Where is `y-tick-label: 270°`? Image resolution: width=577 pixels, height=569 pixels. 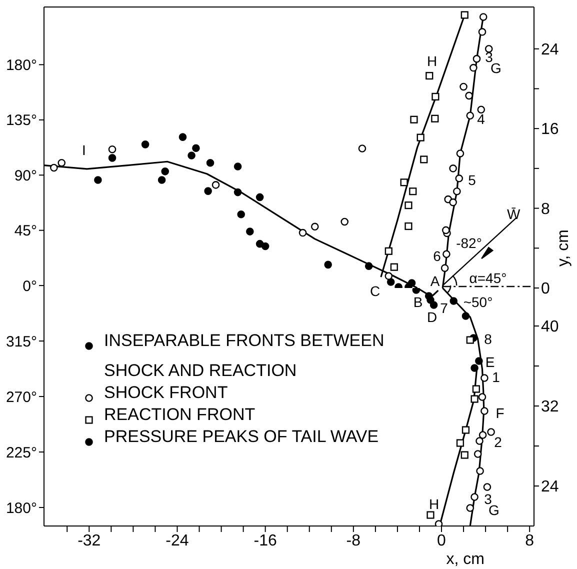 y-tick-label: 270° is located at coordinates (21, 397).